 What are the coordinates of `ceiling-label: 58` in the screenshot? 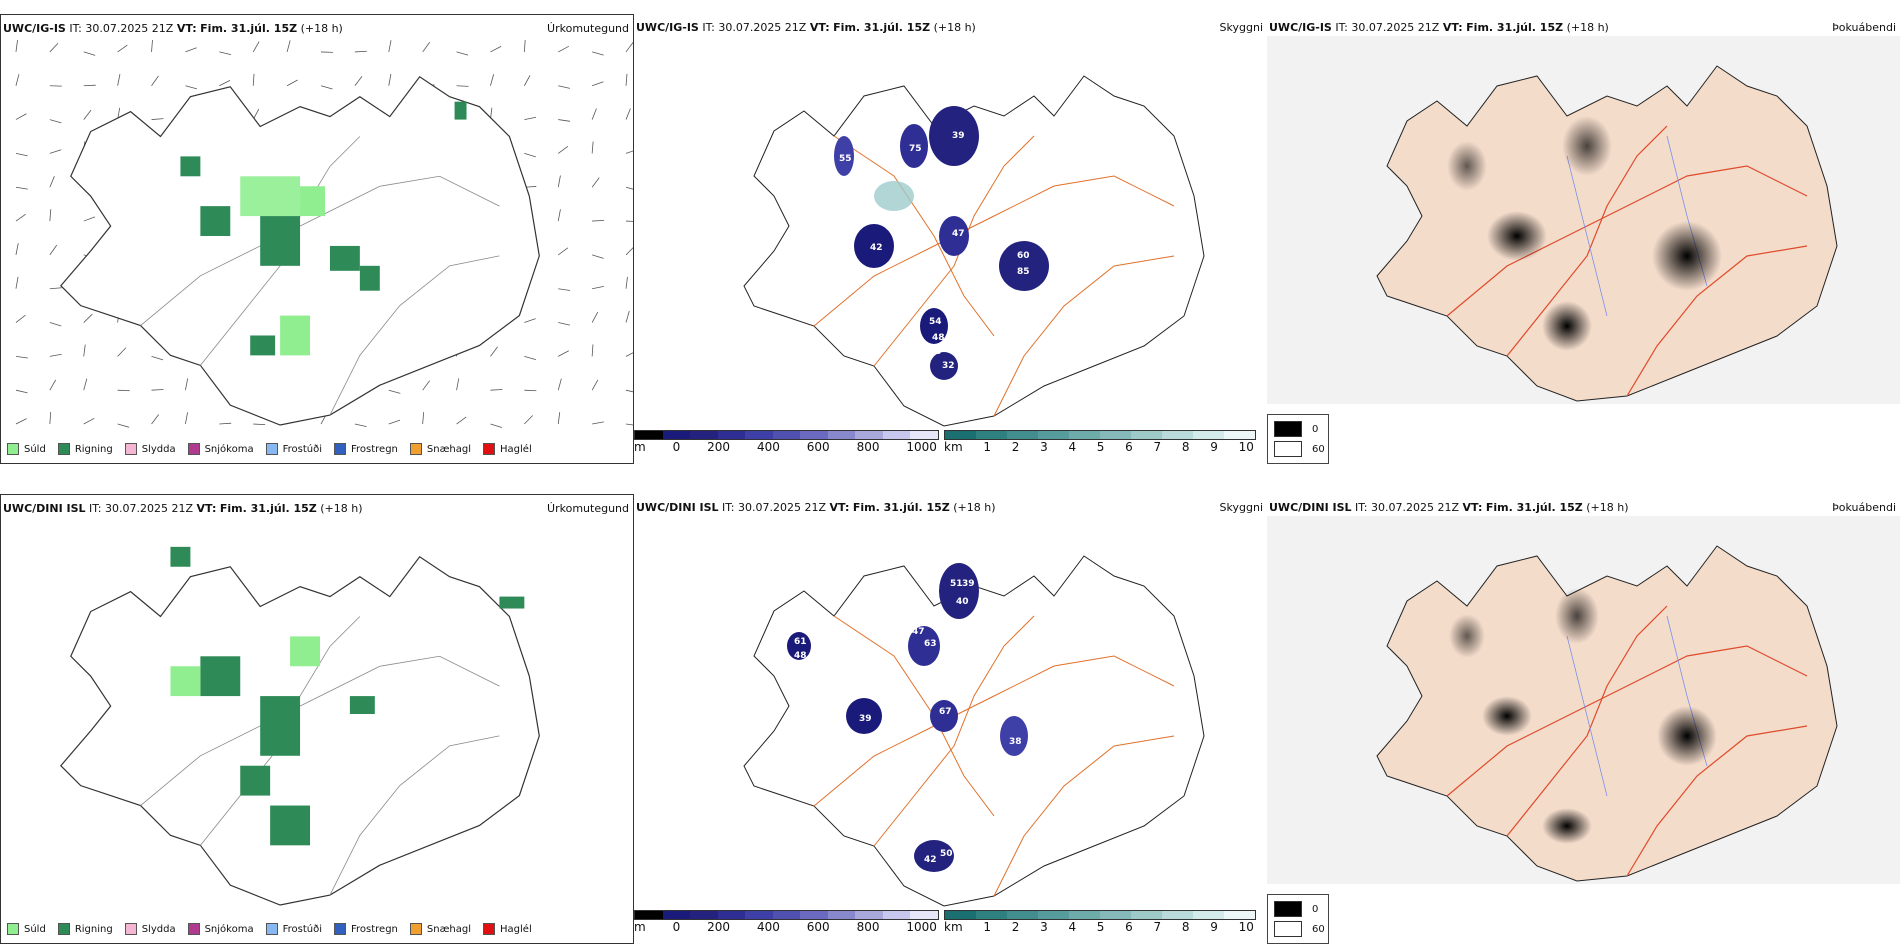 It's located at (932, 164).